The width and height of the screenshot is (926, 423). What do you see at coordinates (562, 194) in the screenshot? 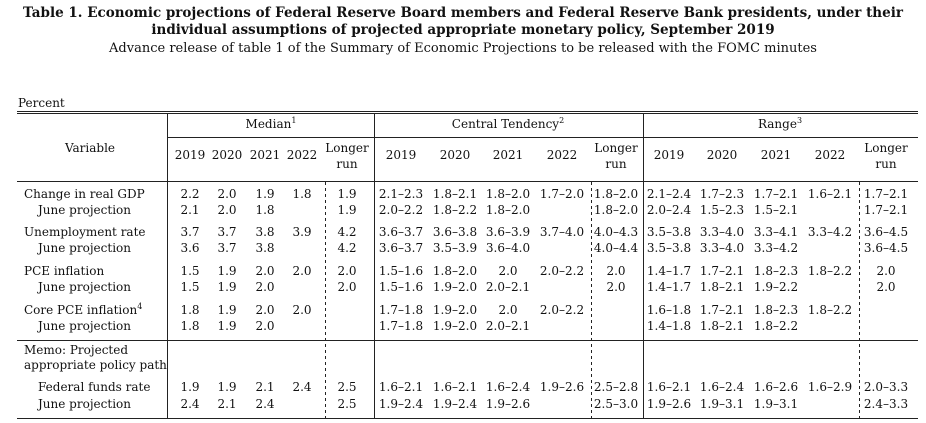
I see `central-tendency-value: 1.7–2.0` at bounding box center [562, 194].